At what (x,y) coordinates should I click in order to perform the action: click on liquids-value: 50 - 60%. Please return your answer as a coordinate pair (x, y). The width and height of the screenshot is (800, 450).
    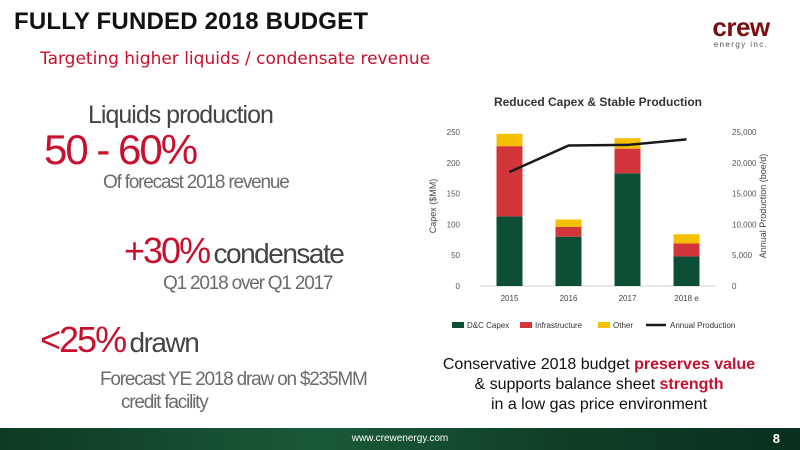
    Looking at the image, I should click on (121, 149).